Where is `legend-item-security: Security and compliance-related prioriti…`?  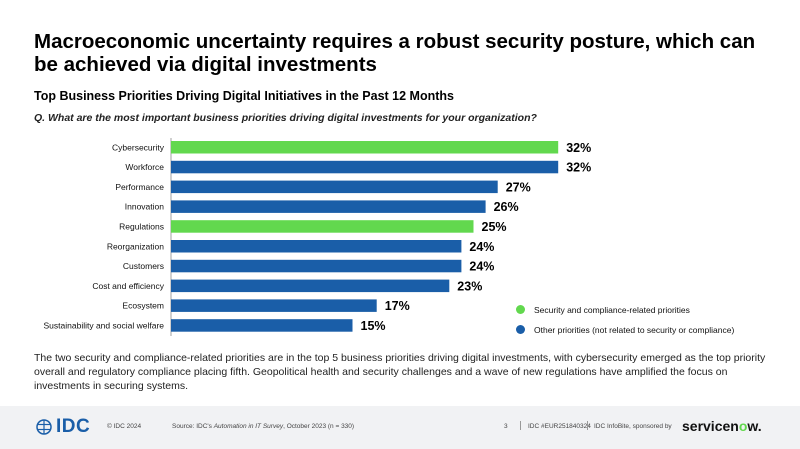 legend-item-security: Security and compliance-related prioriti… is located at coordinates (625, 309).